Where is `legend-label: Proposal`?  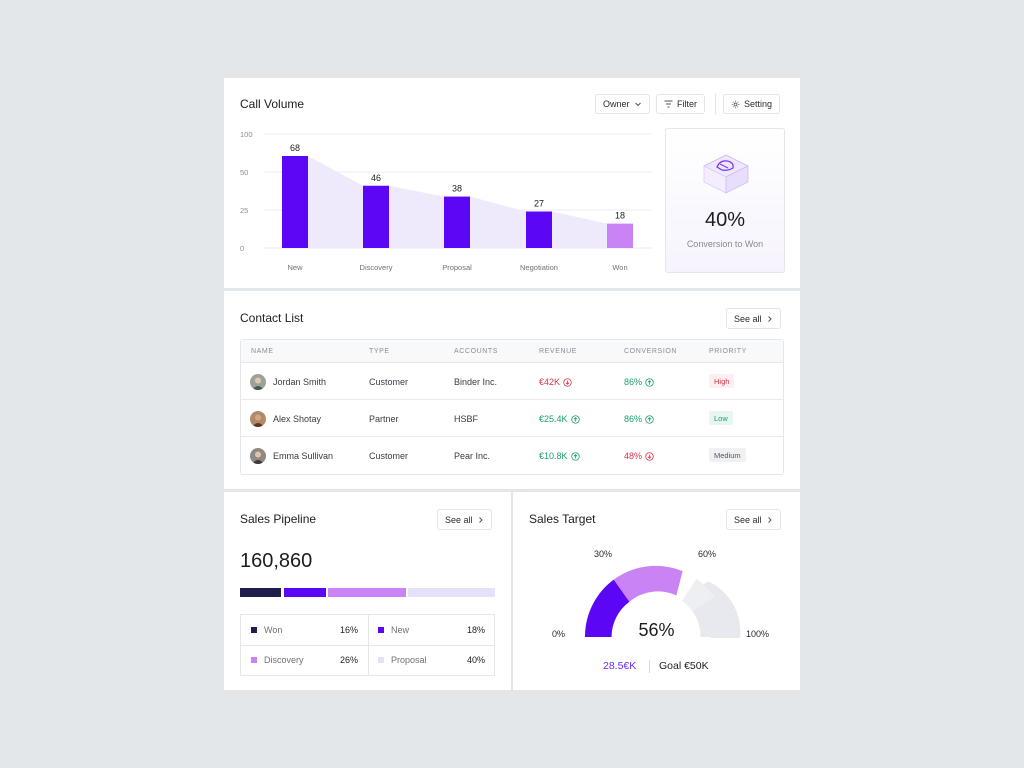 legend-label: Proposal is located at coordinates (409, 660).